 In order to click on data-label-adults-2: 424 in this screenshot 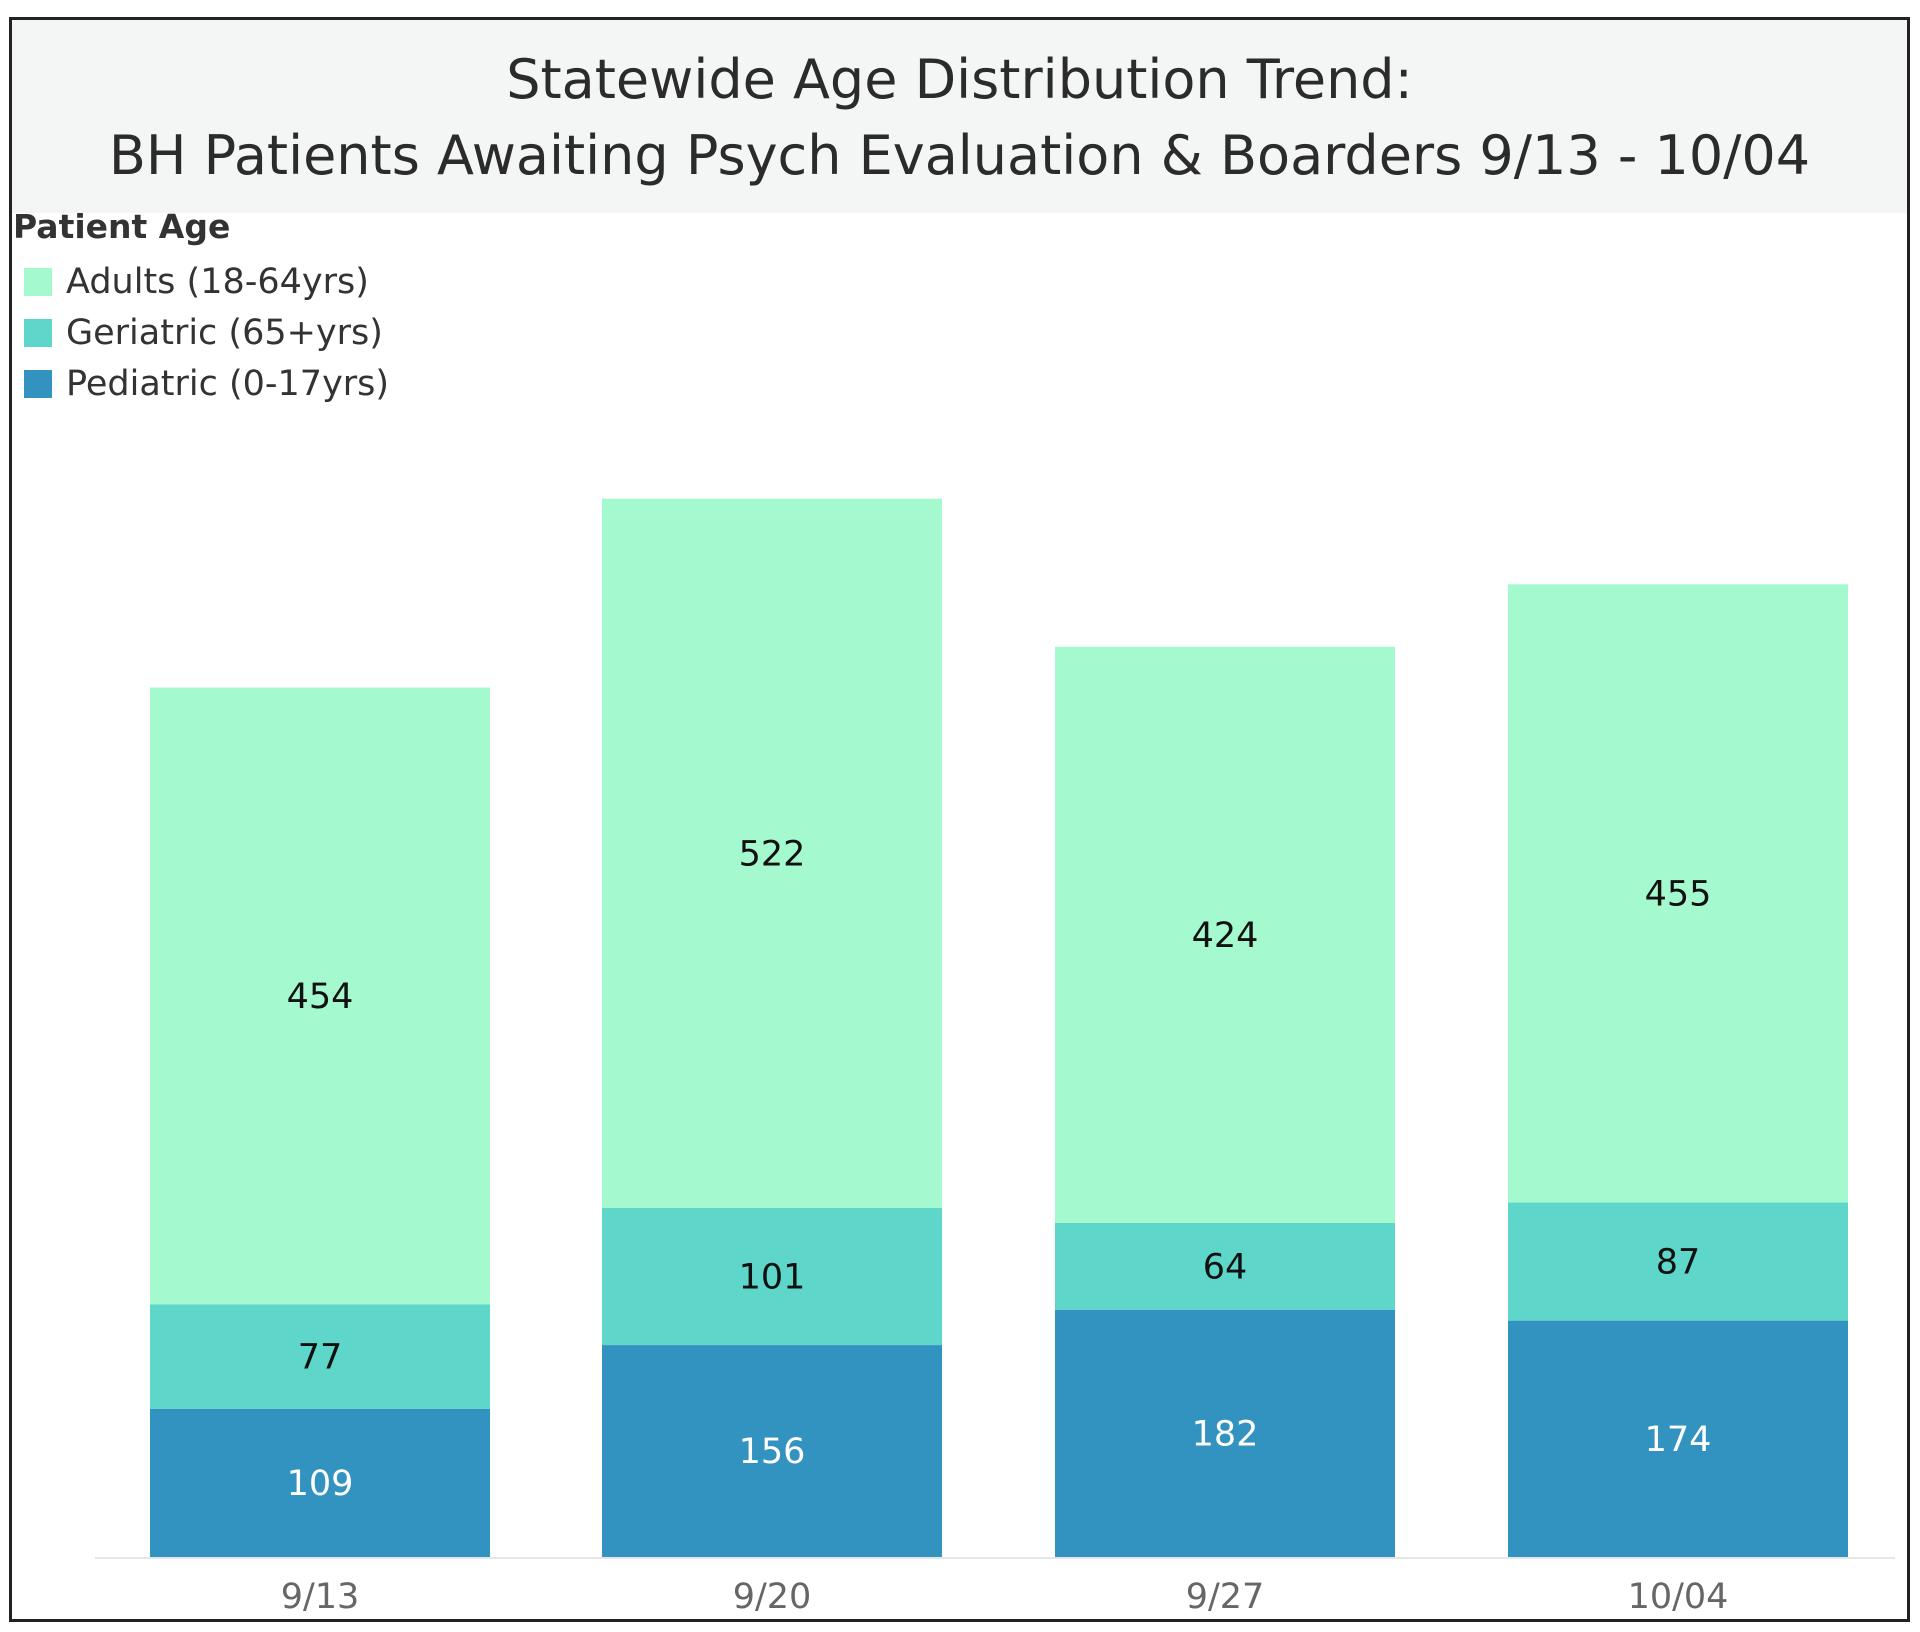, I will do `click(1225, 936)`.